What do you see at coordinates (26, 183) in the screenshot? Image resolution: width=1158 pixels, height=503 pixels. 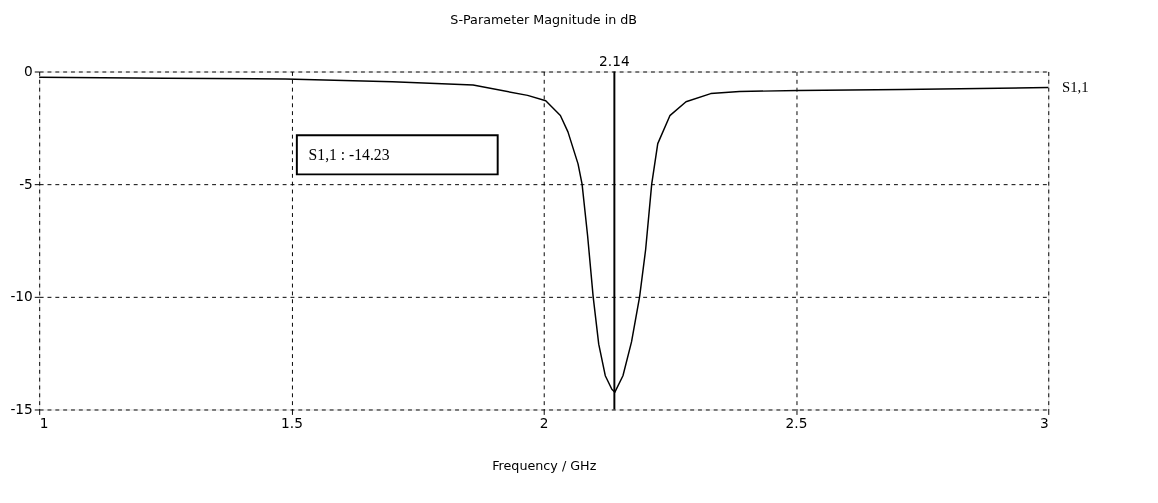 I see `y-tick-label: -5` at bounding box center [26, 183].